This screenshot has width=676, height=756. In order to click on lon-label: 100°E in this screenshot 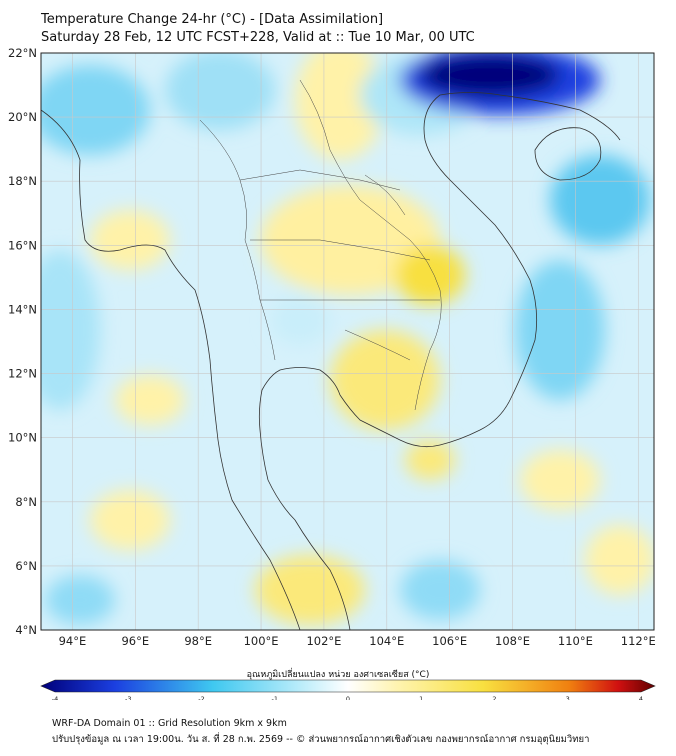, I will do `click(261, 641)`.